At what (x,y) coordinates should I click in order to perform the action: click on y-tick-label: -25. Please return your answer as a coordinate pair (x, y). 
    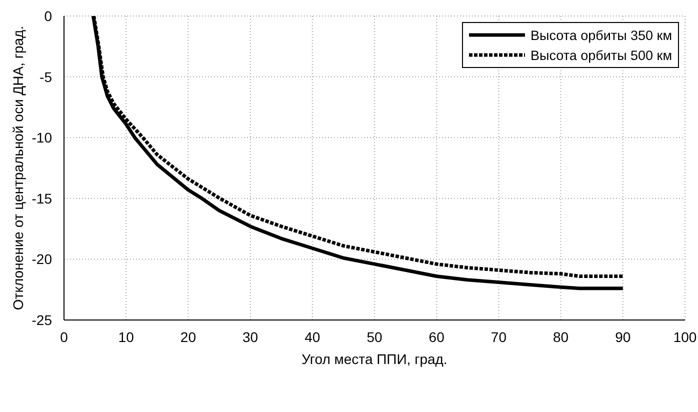
    Looking at the image, I should click on (42, 320).